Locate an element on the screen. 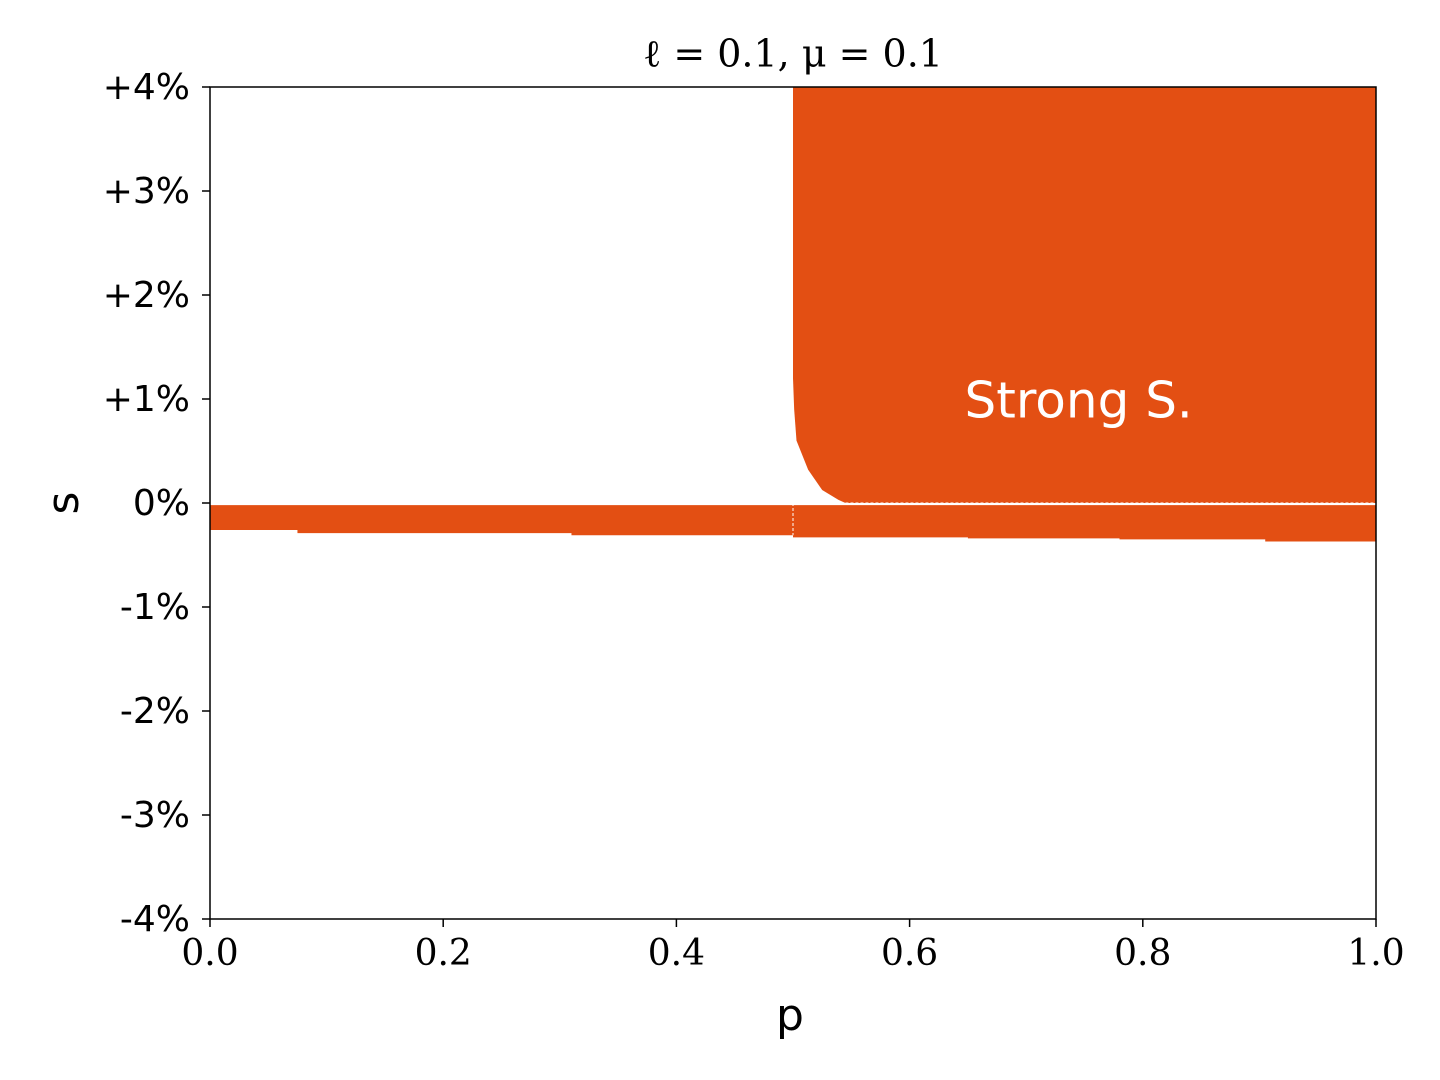 The width and height of the screenshot is (1440, 1080). y-tick-label: +4% is located at coordinates (146, 87).